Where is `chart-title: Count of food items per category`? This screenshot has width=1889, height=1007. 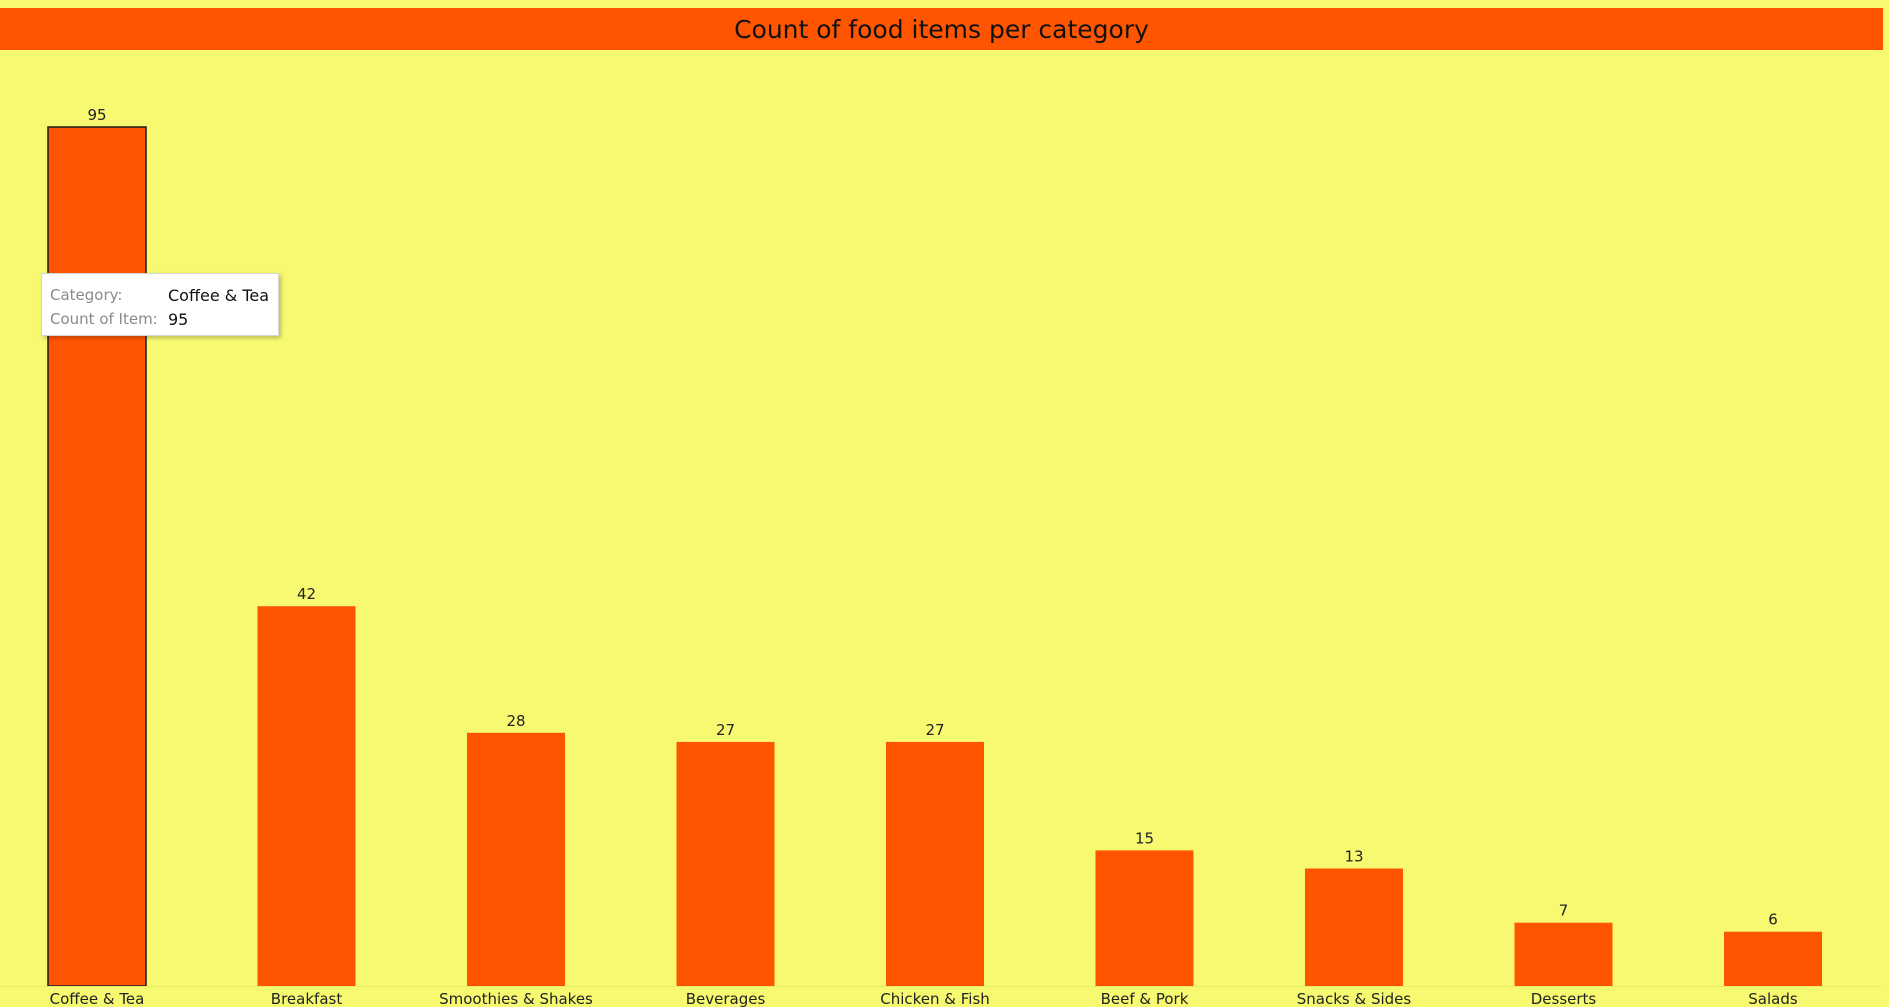 chart-title: Count of food items per category is located at coordinates (941, 29).